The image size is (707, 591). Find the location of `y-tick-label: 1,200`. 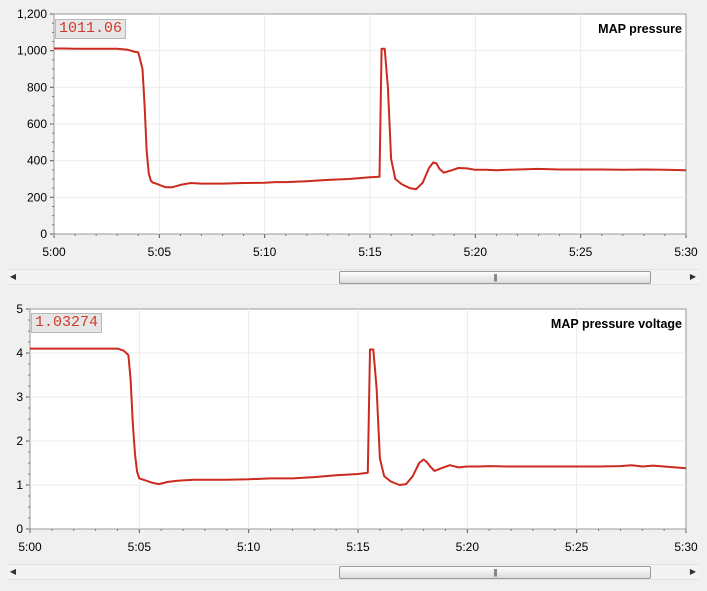

y-tick-label: 1,200 is located at coordinates (32, 14).